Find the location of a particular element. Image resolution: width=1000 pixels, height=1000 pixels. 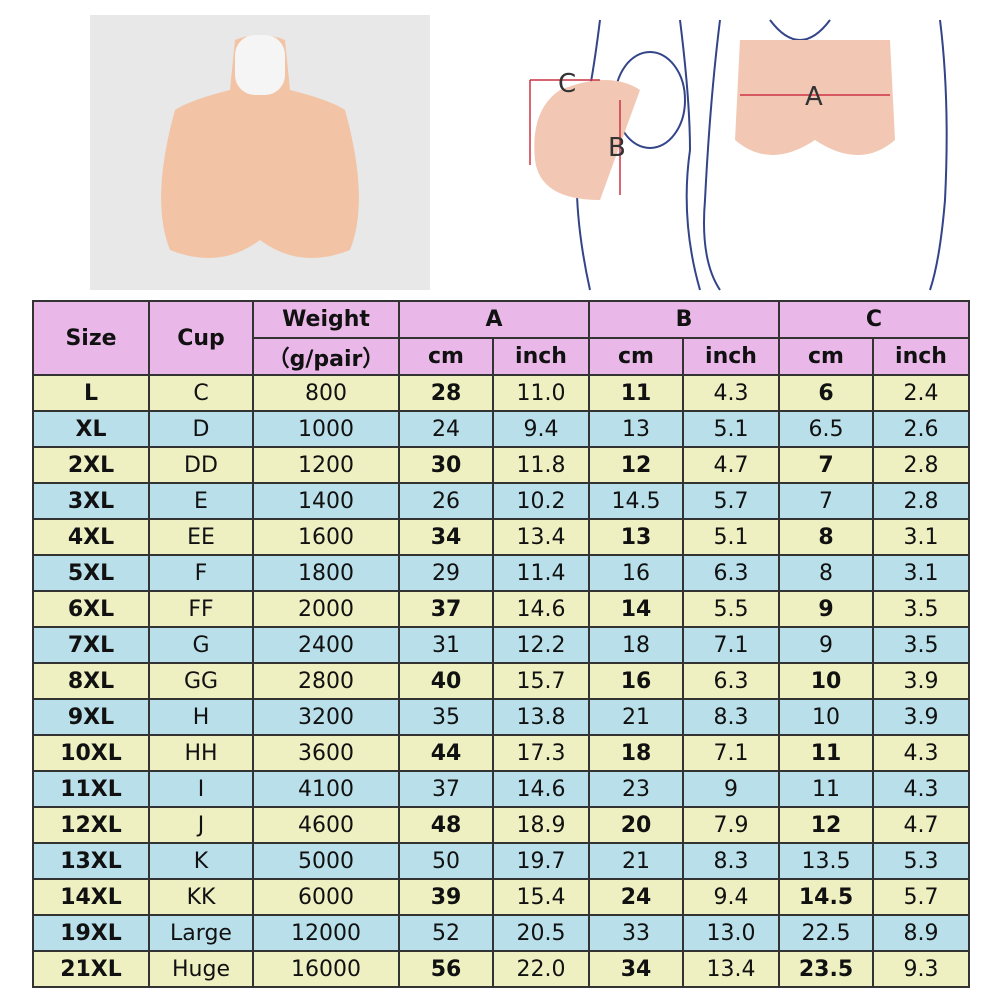

table-cell: 13 is located at coordinates (636, 429).